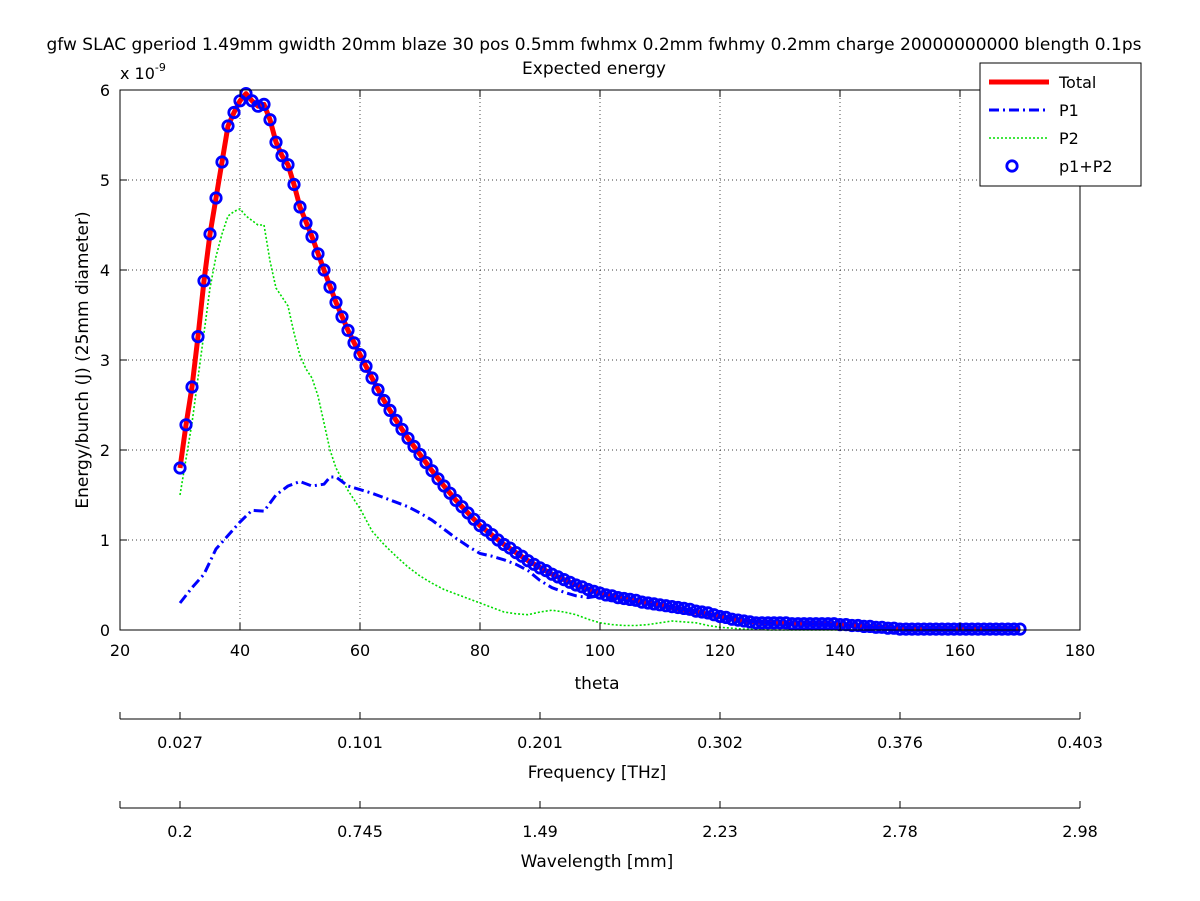  I want to click on legend-label-p1: P1, so click(1069, 110).